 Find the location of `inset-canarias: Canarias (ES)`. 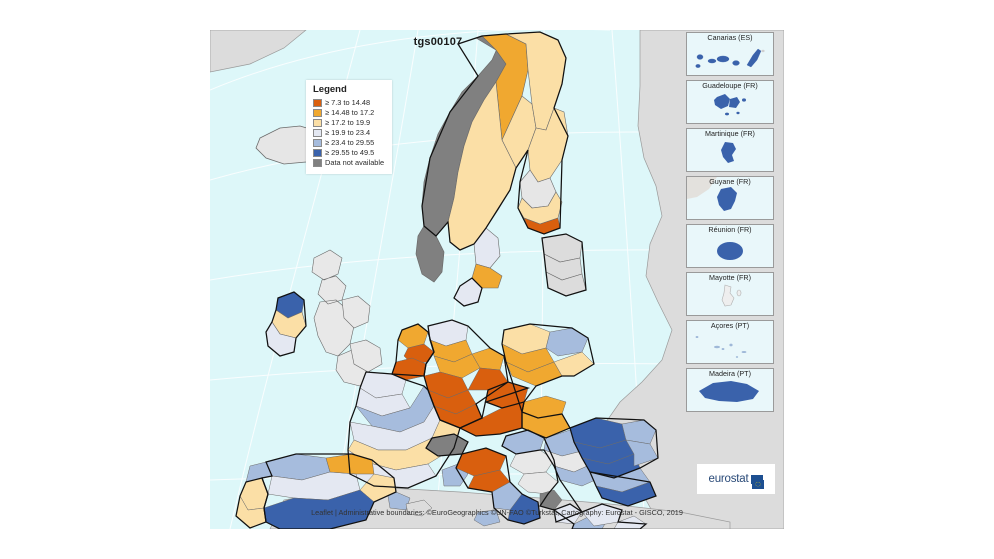

inset-canarias: Canarias (ES) is located at coordinates (730, 54).